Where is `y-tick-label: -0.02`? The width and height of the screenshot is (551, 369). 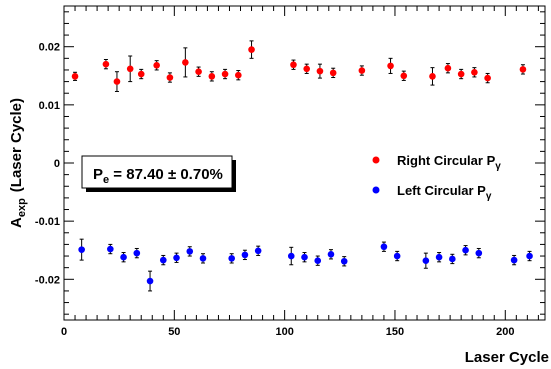
y-tick-label: -0.02 is located at coordinates (47, 280).